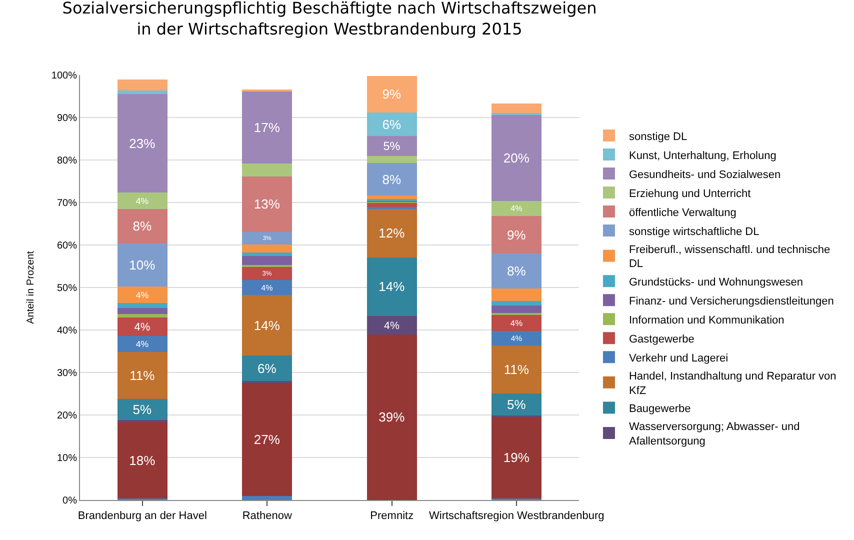  I want to click on y-tick-label: 100%, so click(64, 76).